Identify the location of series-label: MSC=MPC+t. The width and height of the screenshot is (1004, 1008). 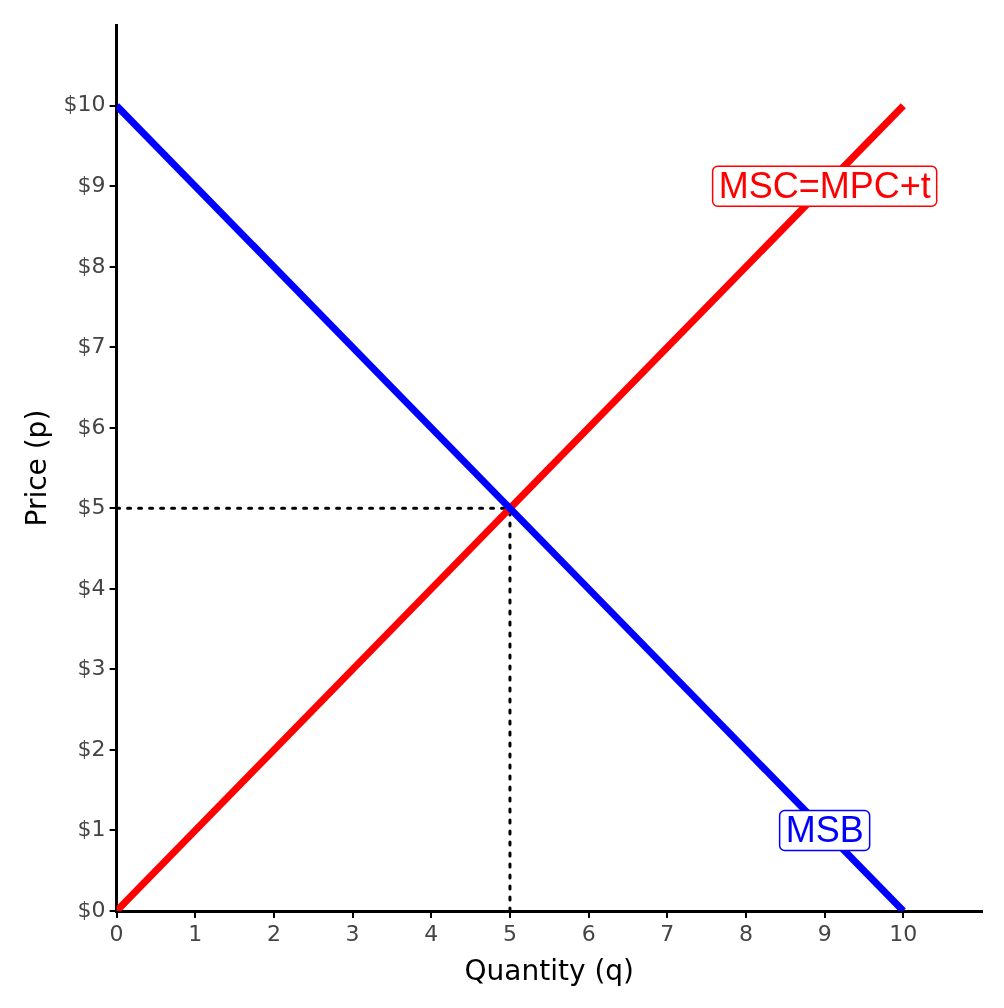
(824, 186).